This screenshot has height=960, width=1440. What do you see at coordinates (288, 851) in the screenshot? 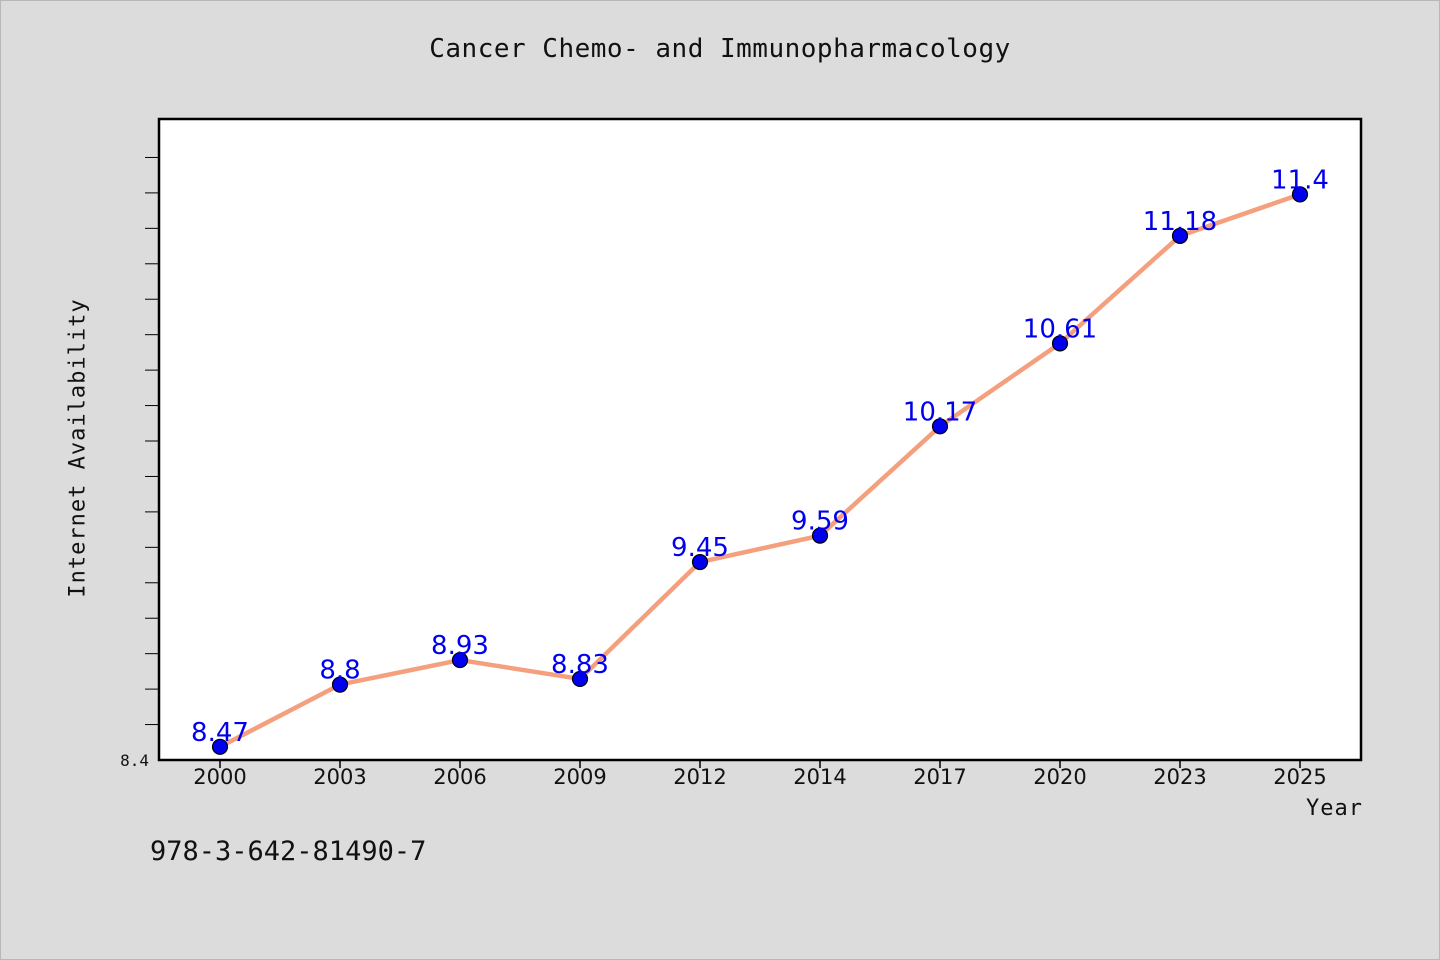
I see `isbn-footnote: 978-3-642-81490-7` at bounding box center [288, 851].